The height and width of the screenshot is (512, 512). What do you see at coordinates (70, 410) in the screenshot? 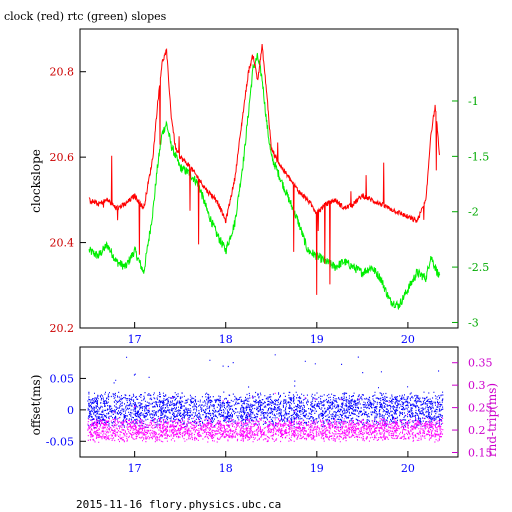
I see `bottom-left-tick-label: 0` at bounding box center [70, 410].